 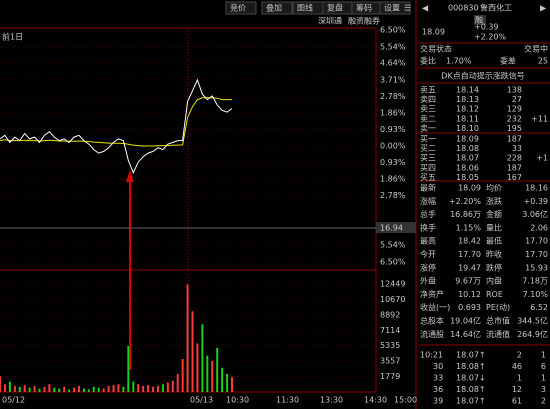 What do you see at coordinates (543, 401) in the screenshot?
I see `tick-count: 2` at bounding box center [543, 401].